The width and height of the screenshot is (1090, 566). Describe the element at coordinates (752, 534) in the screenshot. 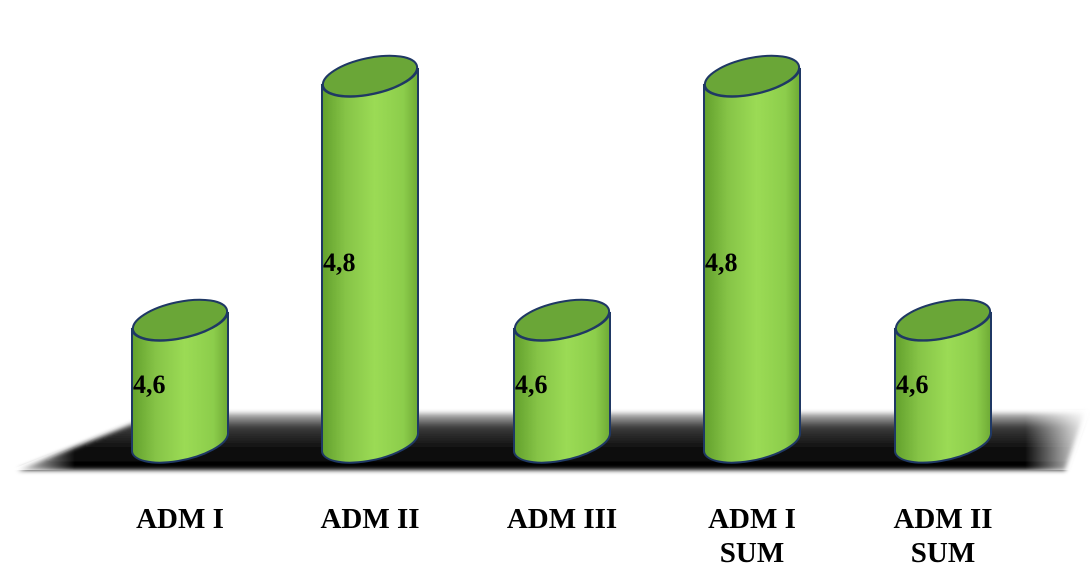

I see `category-label: ADM I SUM` at that location.